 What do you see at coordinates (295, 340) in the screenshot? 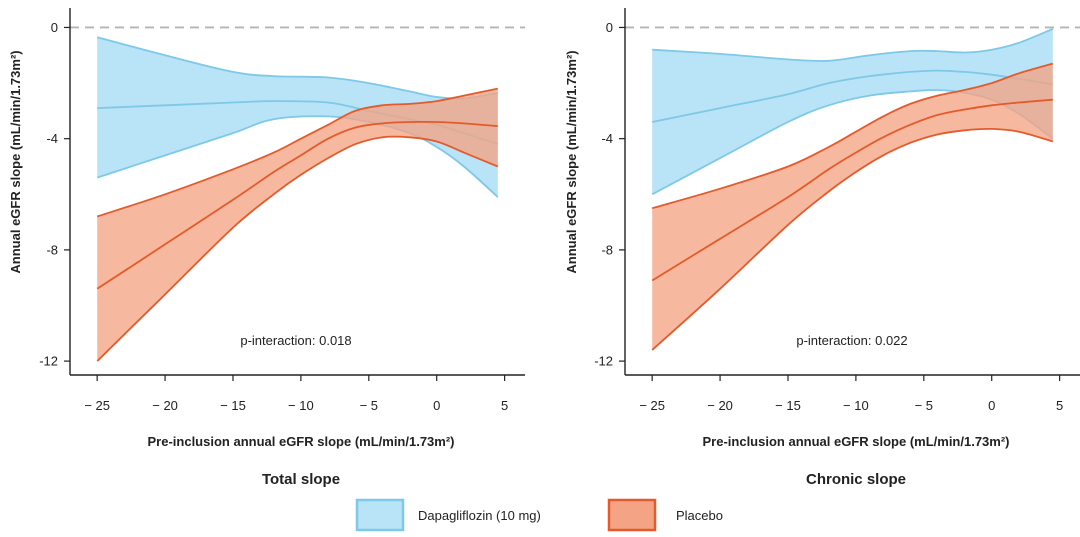
I see `p-interaction-annotation: p-interaction: 0.018` at bounding box center [295, 340].